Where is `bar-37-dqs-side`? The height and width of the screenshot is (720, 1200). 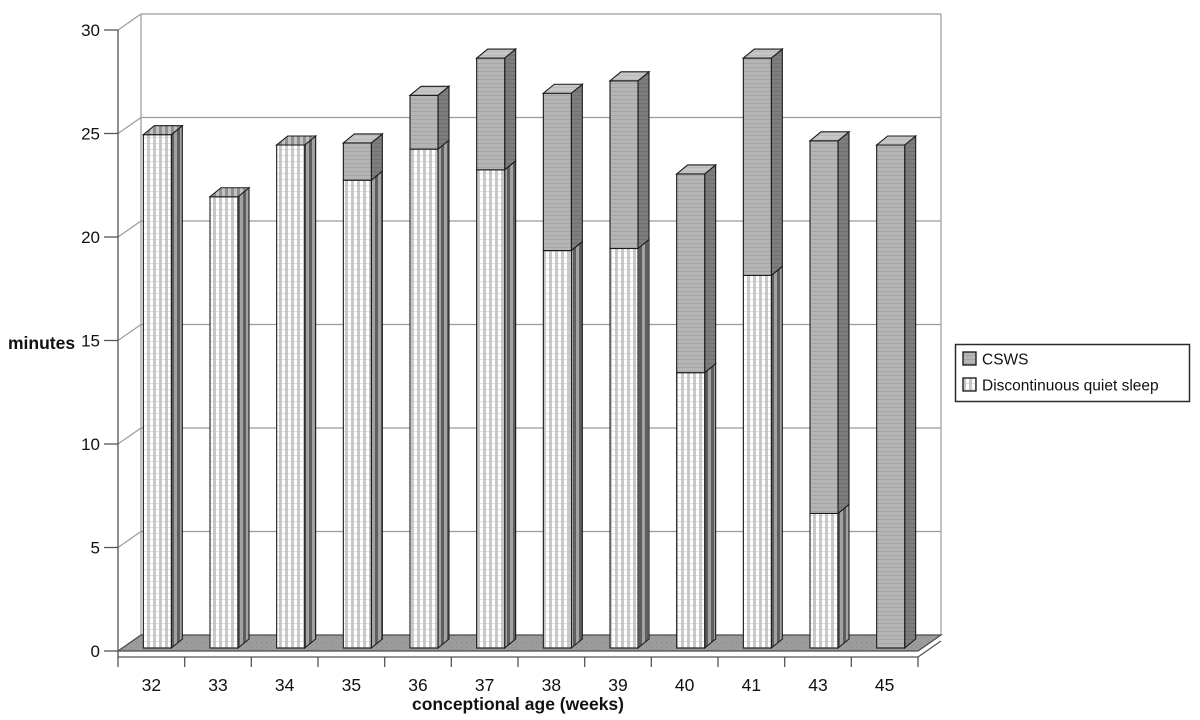
bar-37-dqs-side is located at coordinates (510, 404).